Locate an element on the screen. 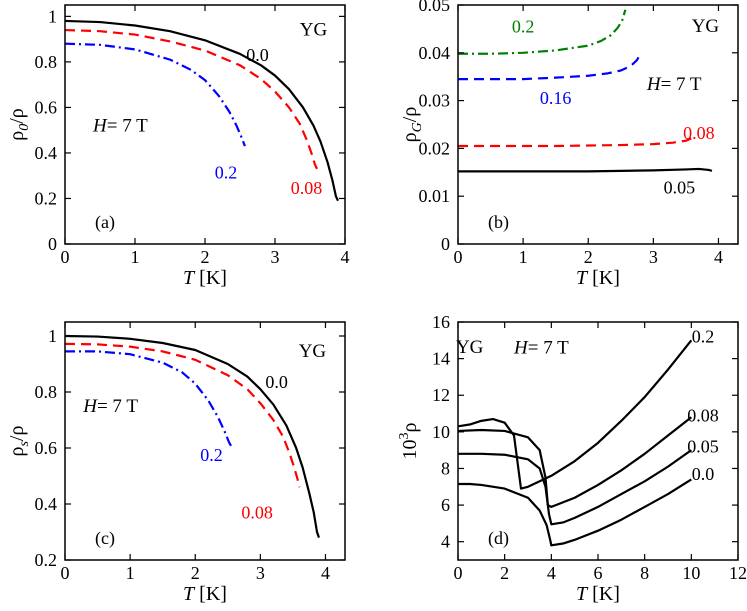  y-tick-label: 14 is located at coordinates (441, 359).